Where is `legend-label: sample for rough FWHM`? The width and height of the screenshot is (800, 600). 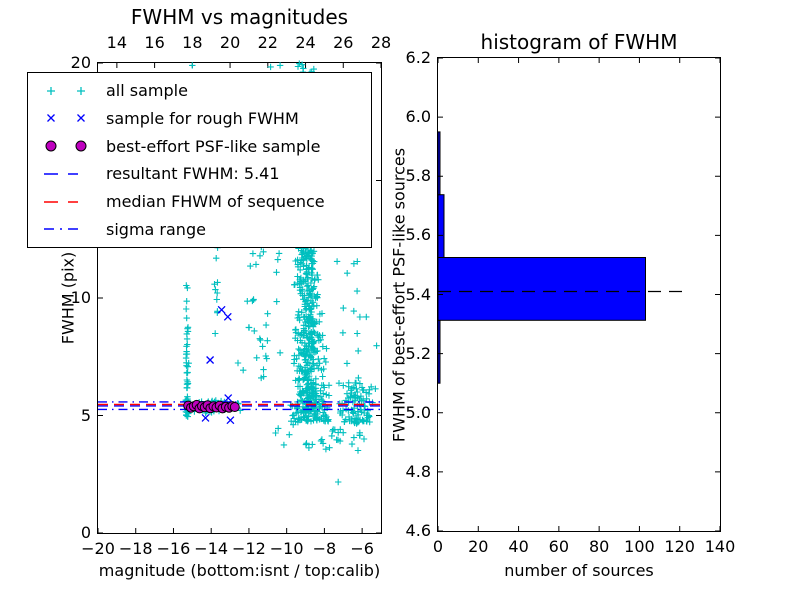
legend-label: sample for rough FWHM is located at coordinates (202, 118).